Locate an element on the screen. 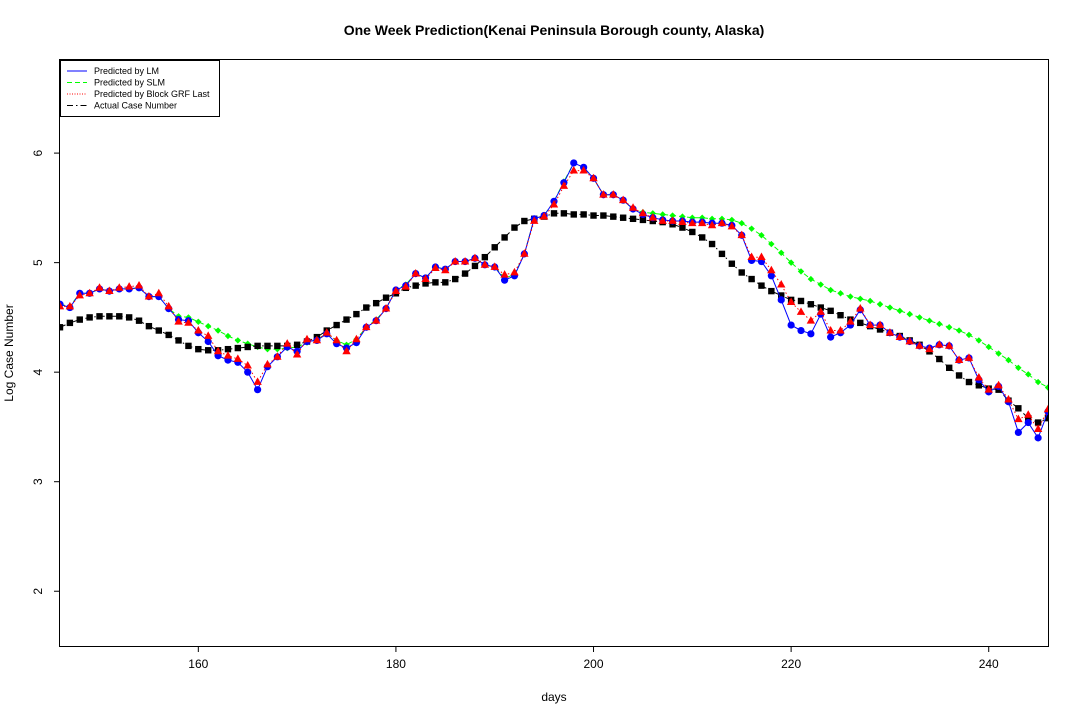 The width and height of the screenshot is (1080, 720). x-tick-label: 160 is located at coordinates (198, 664).